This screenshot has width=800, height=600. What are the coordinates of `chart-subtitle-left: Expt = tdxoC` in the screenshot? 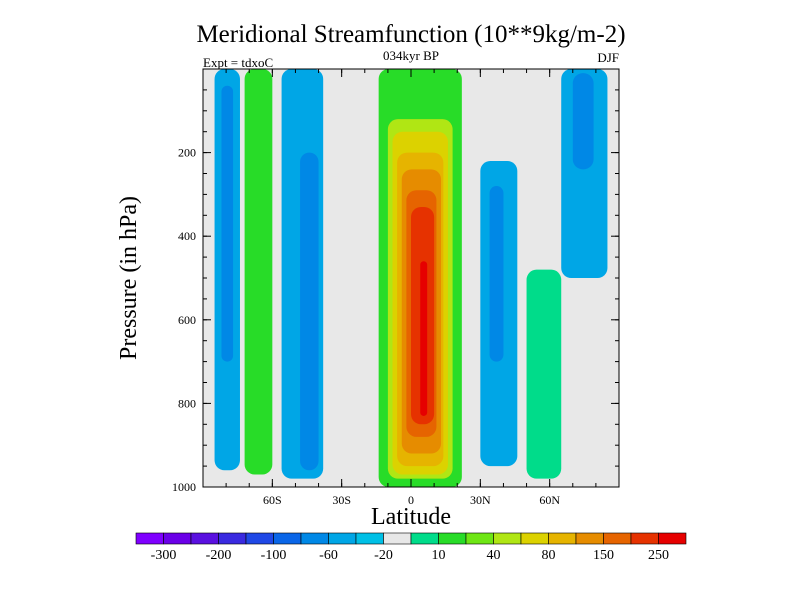 It's located at (238, 62).